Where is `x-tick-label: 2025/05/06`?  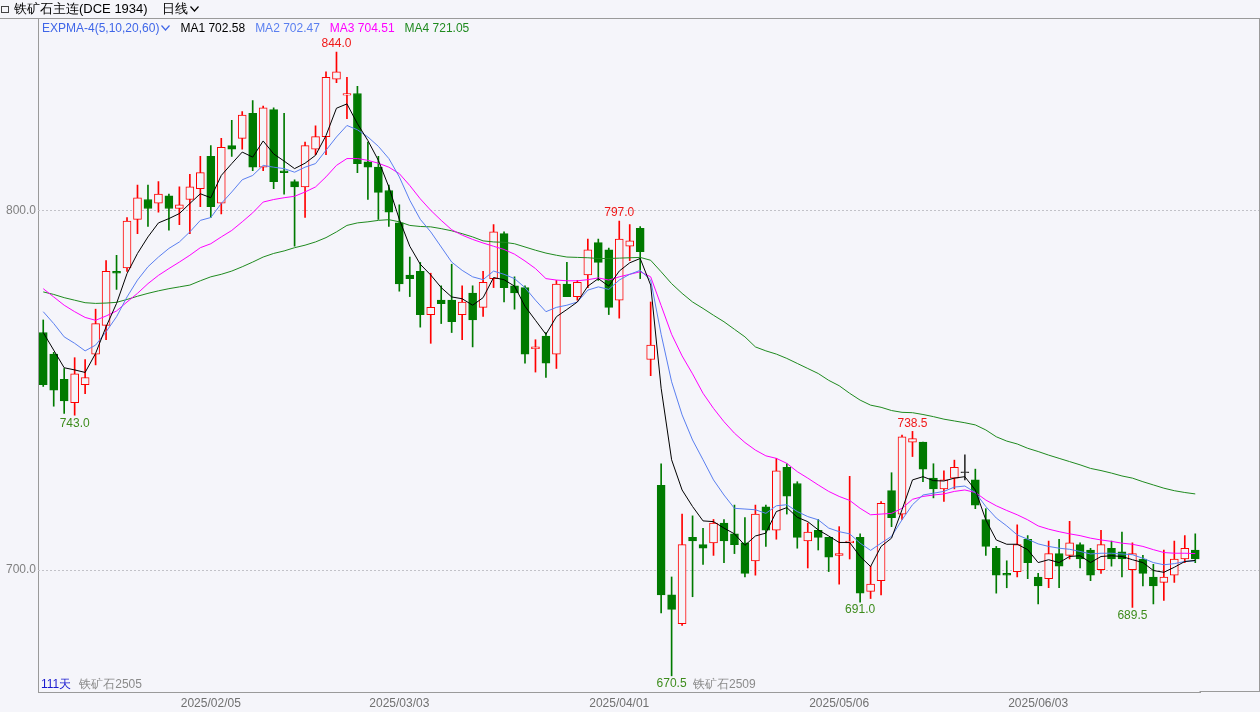 x-tick-label: 2025/05/06 is located at coordinates (839, 702).